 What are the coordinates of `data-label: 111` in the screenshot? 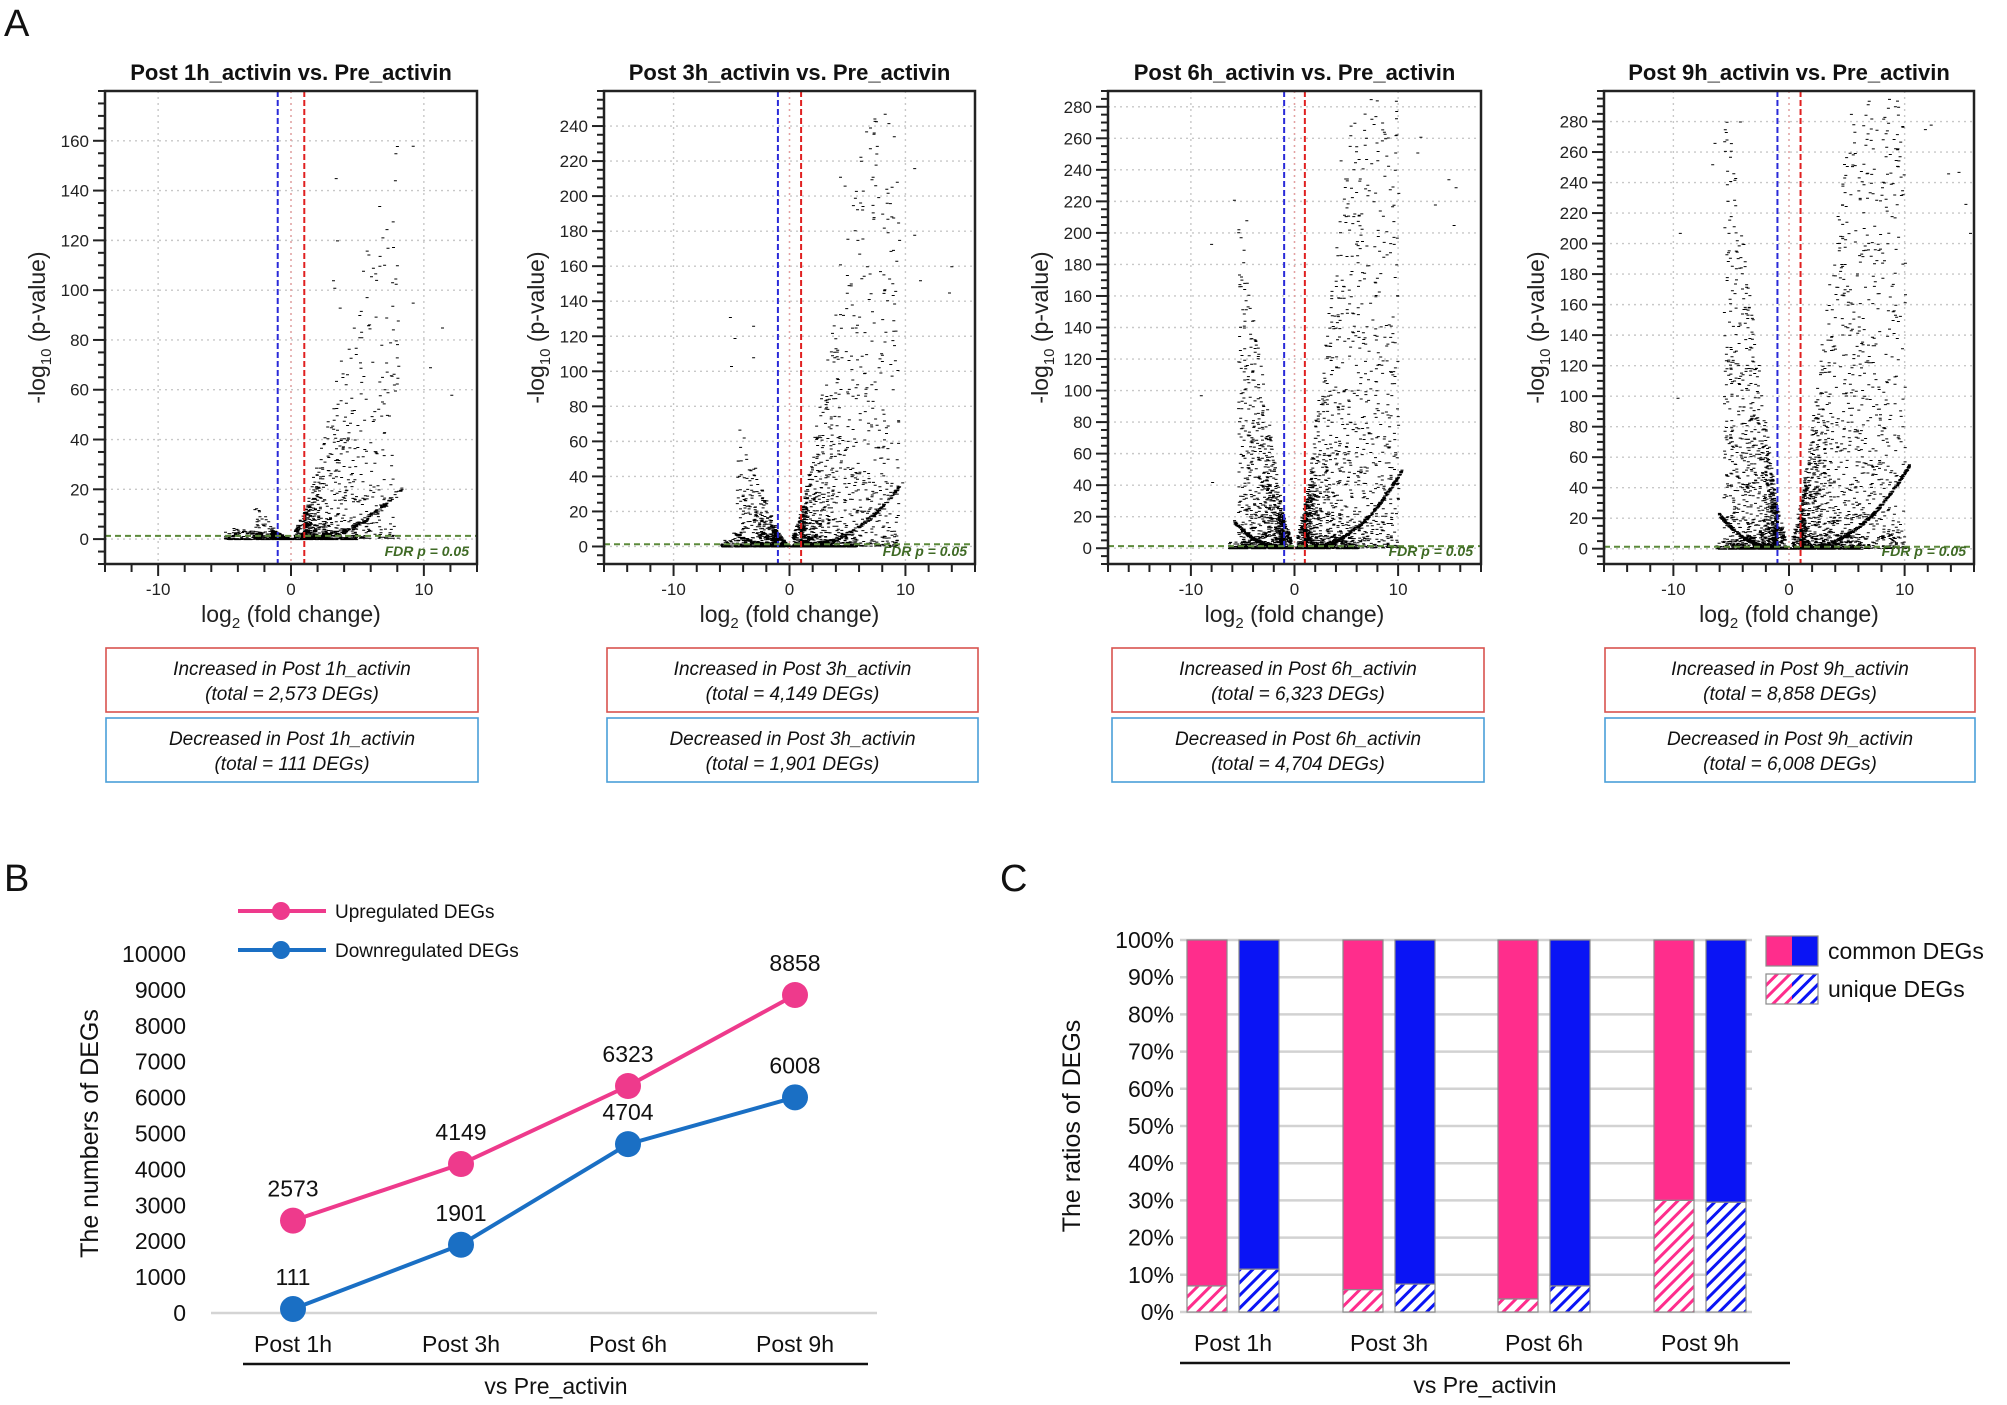 It's located at (293, 1277).